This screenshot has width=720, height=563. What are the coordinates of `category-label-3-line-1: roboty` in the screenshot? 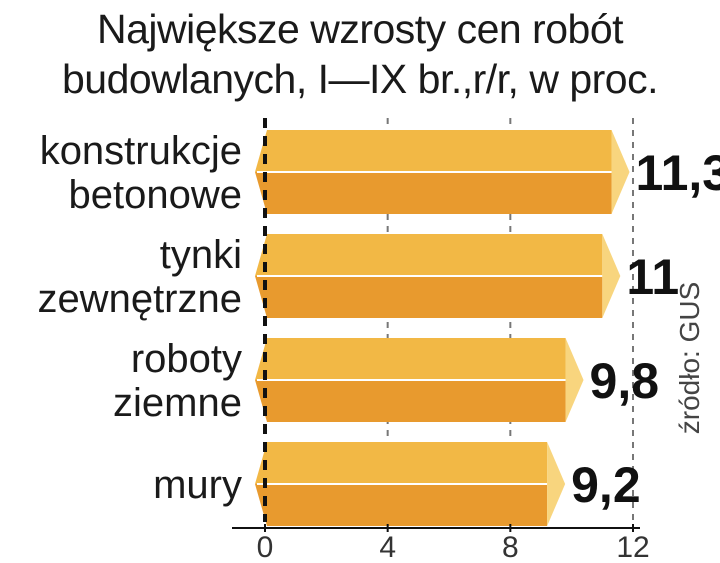 It's located at (186, 359).